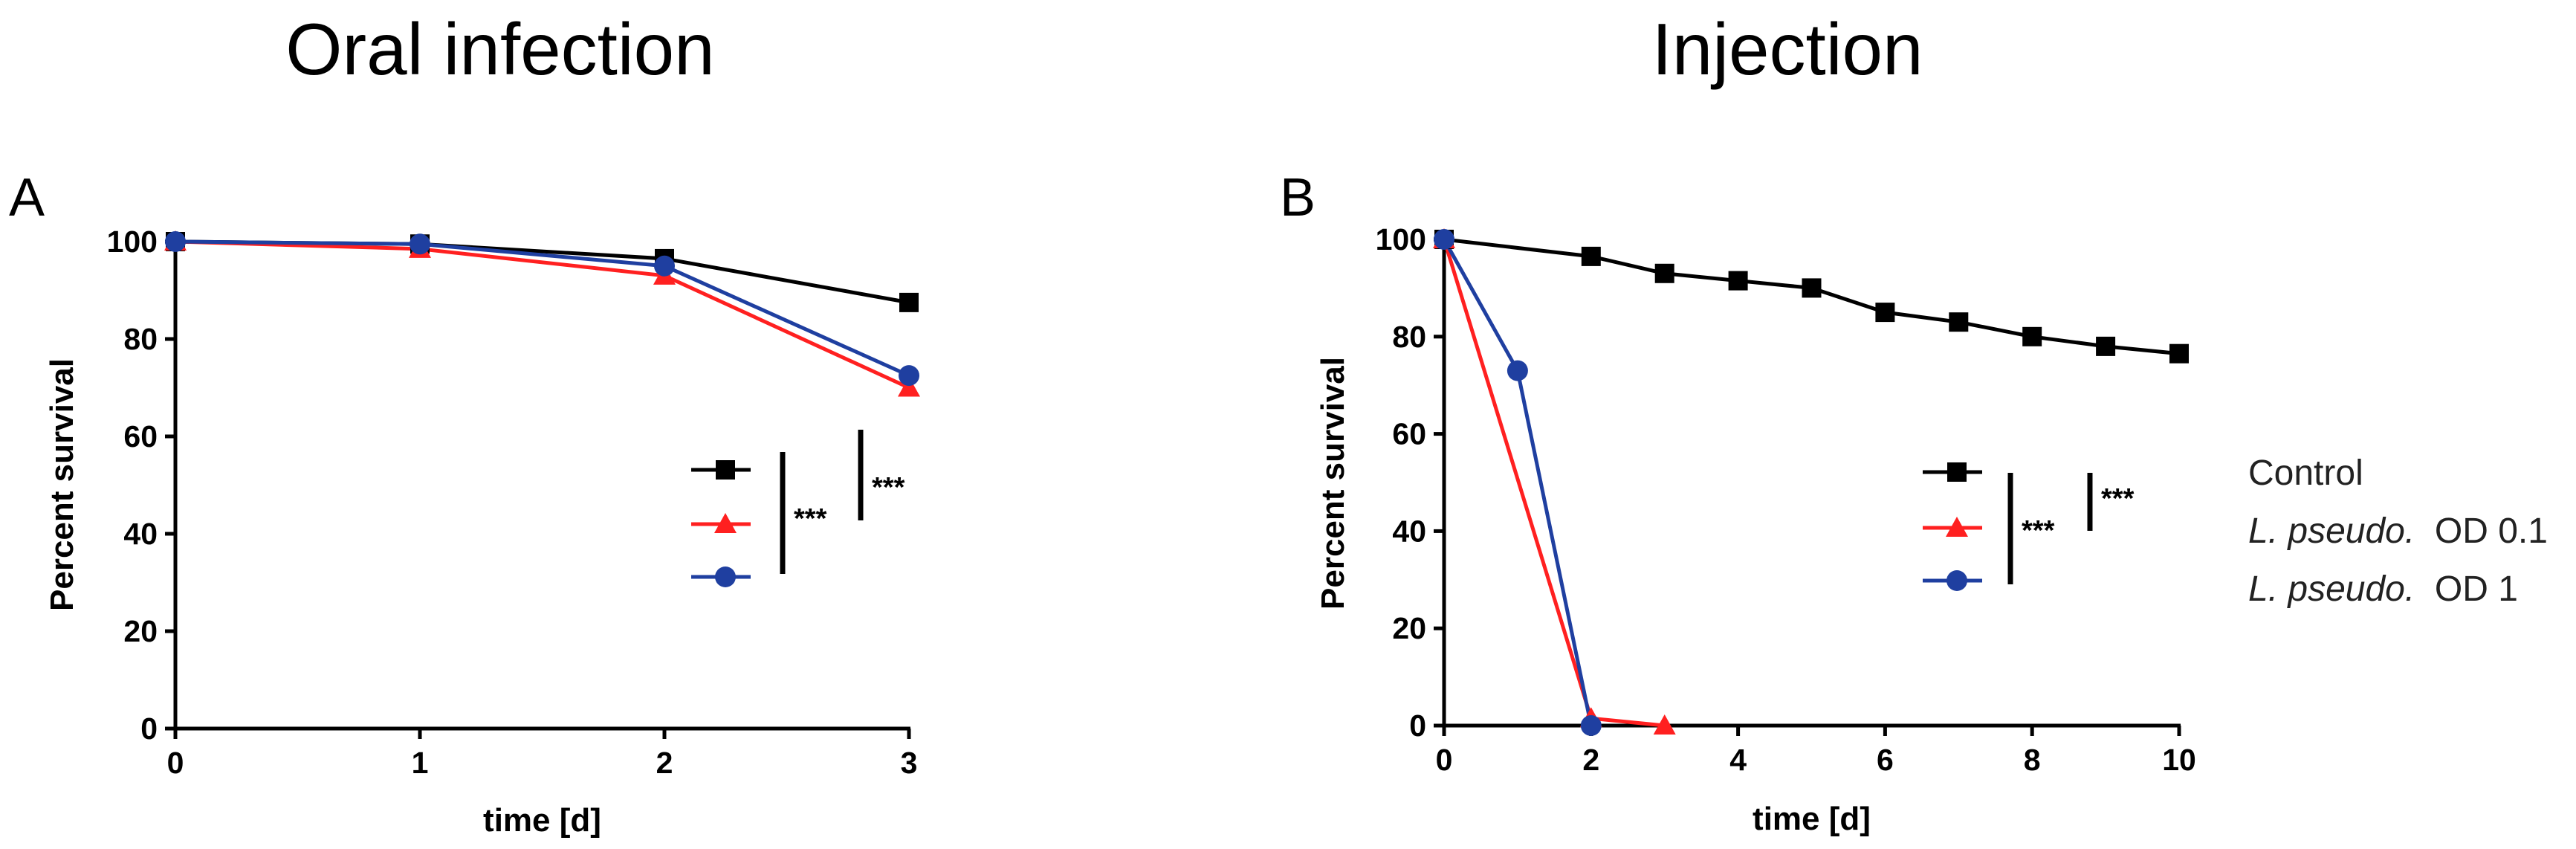 The image size is (2576, 849). What do you see at coordinates (2032, 760) in the screenshot?
I see `panel-b-x-tick-label-8: 8` at bounding box center [2032, 760].